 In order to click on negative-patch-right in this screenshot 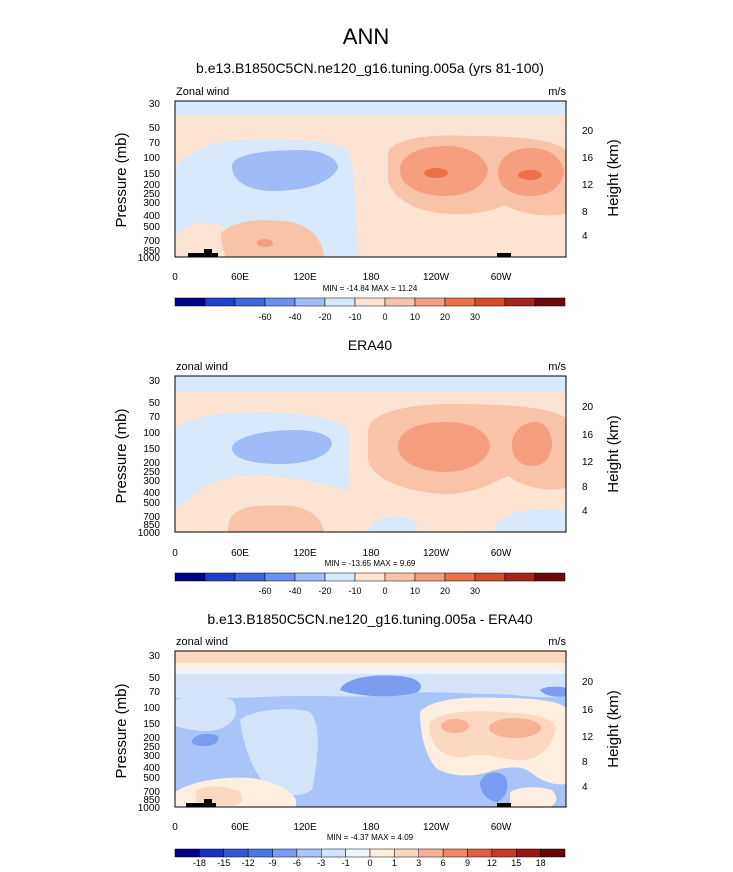, I will do `click(553, 691)`.